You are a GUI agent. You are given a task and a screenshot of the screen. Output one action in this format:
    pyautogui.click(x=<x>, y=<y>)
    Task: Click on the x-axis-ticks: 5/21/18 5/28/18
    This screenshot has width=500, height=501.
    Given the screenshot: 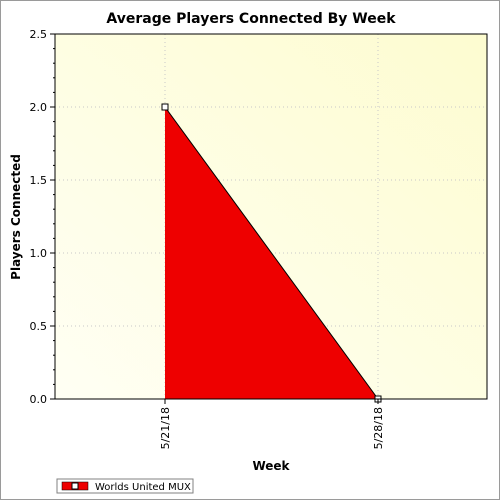 What is the action you would take?
    pyautogui.click(x=272, y=424)
    